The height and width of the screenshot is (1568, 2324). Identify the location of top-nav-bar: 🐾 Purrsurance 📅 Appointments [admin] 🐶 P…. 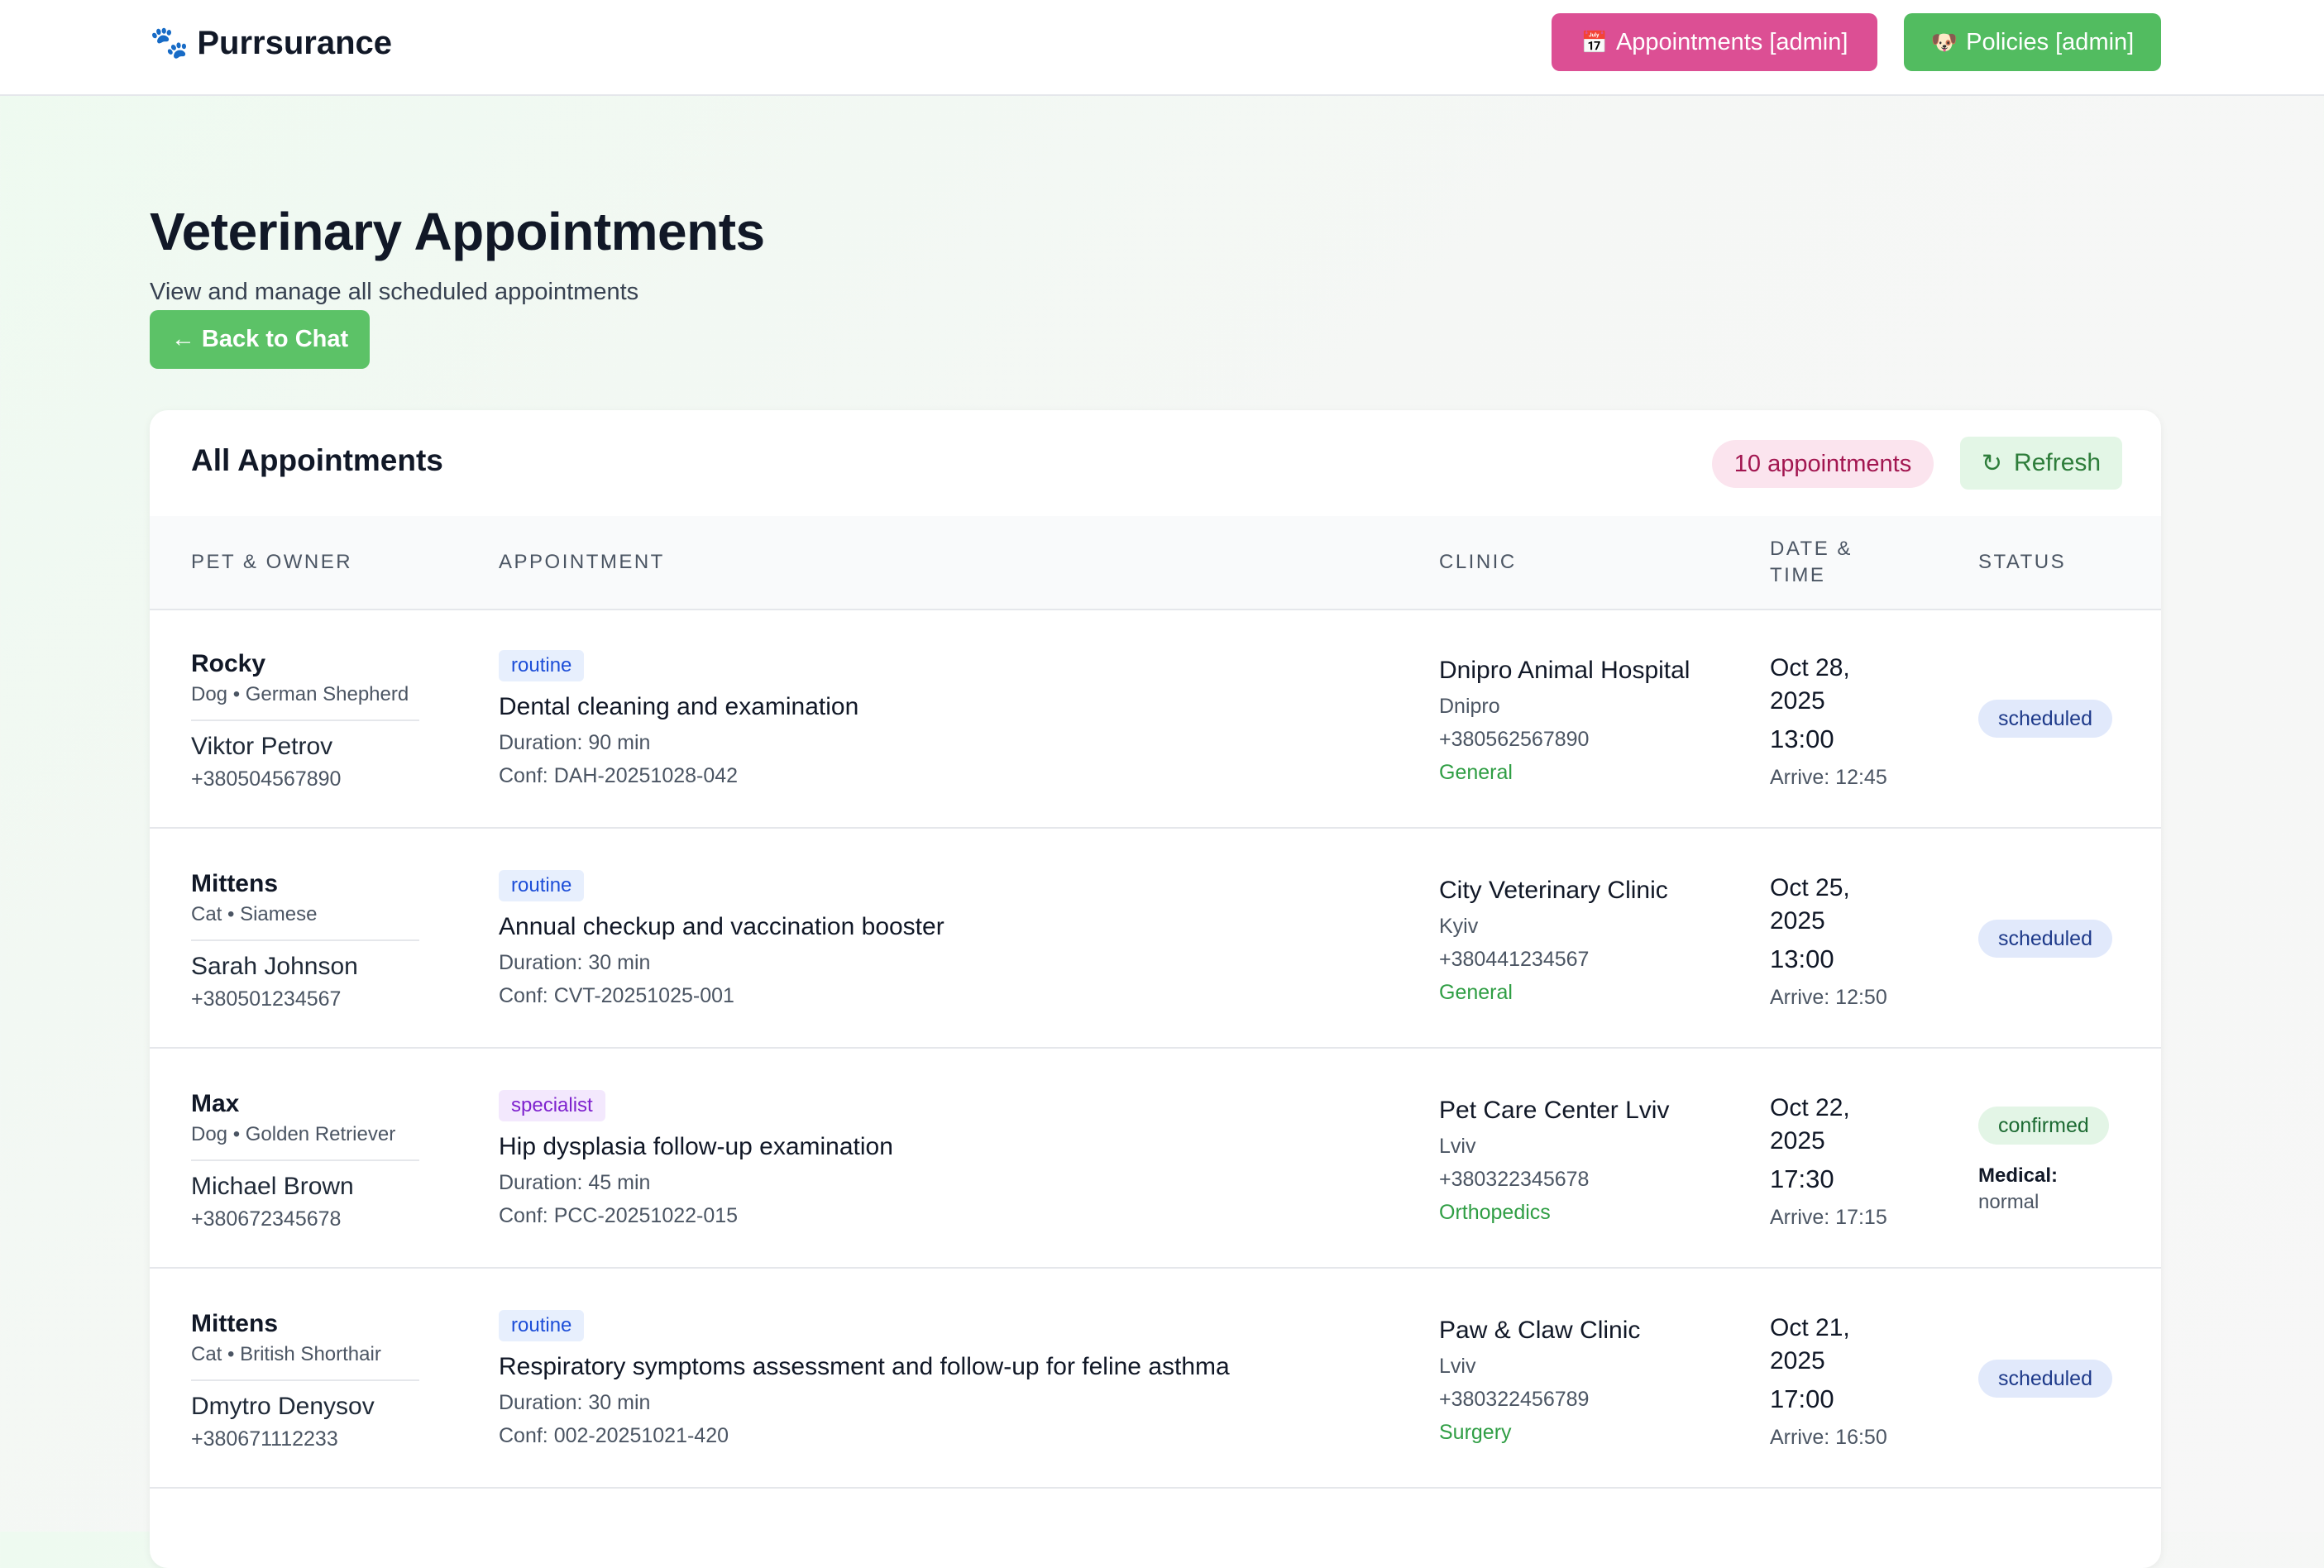
(1162, 48).